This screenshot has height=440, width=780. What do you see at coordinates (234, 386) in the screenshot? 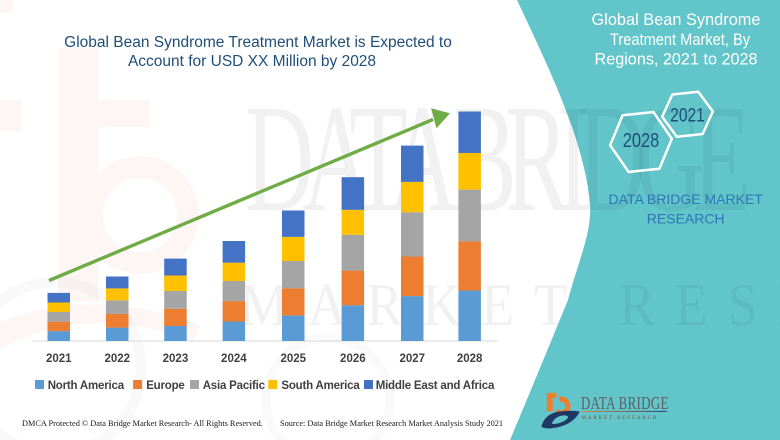
I see `svg-text: Asia Pacific` at bounding box center [234, 386].